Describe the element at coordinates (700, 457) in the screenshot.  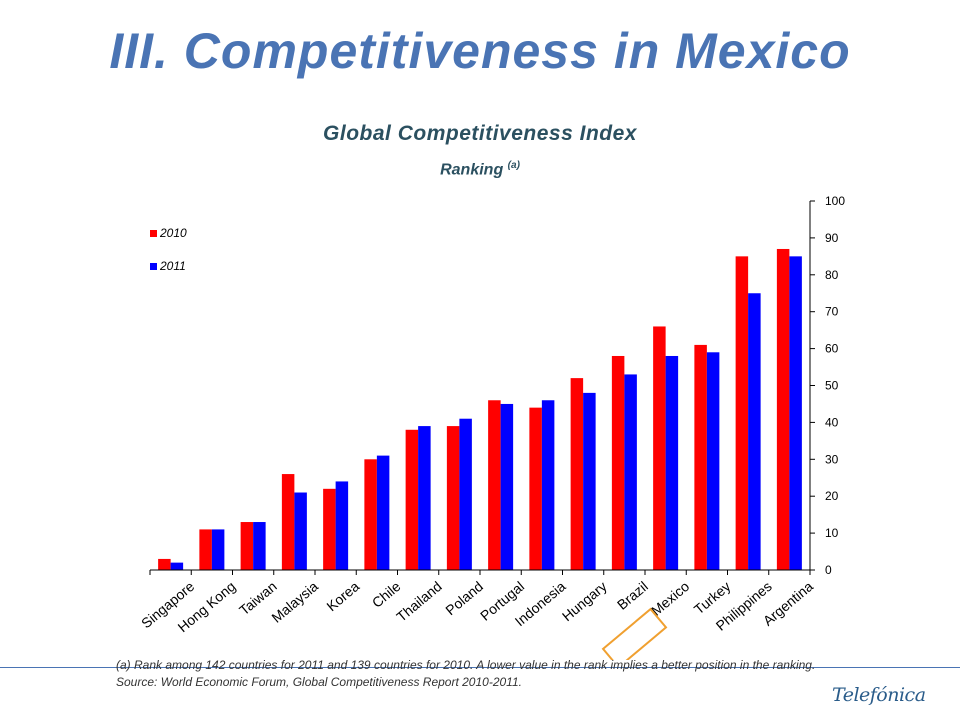
I see `bar-2010-turkey` at that location.